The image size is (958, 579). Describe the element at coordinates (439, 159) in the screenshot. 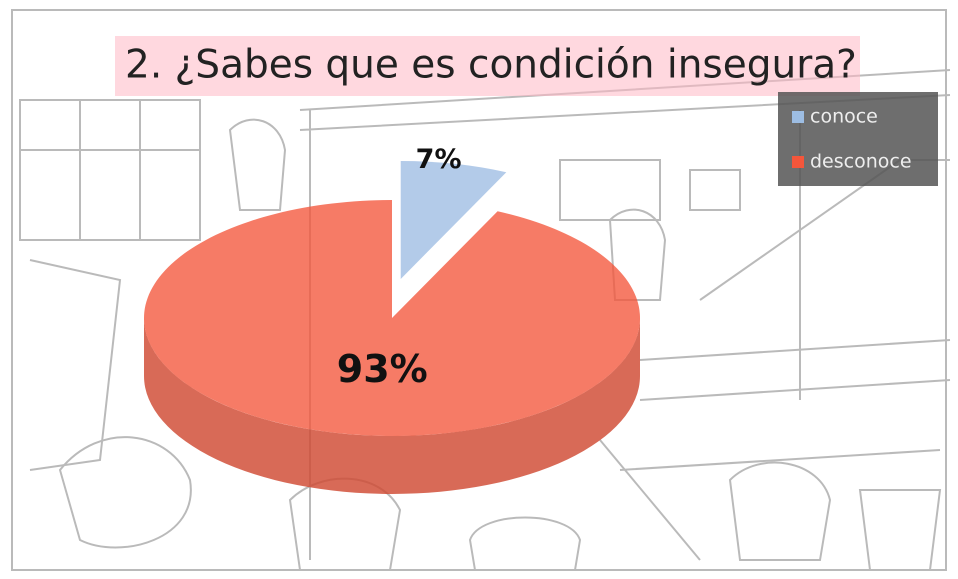

I see `data-label: 7%` at that location.